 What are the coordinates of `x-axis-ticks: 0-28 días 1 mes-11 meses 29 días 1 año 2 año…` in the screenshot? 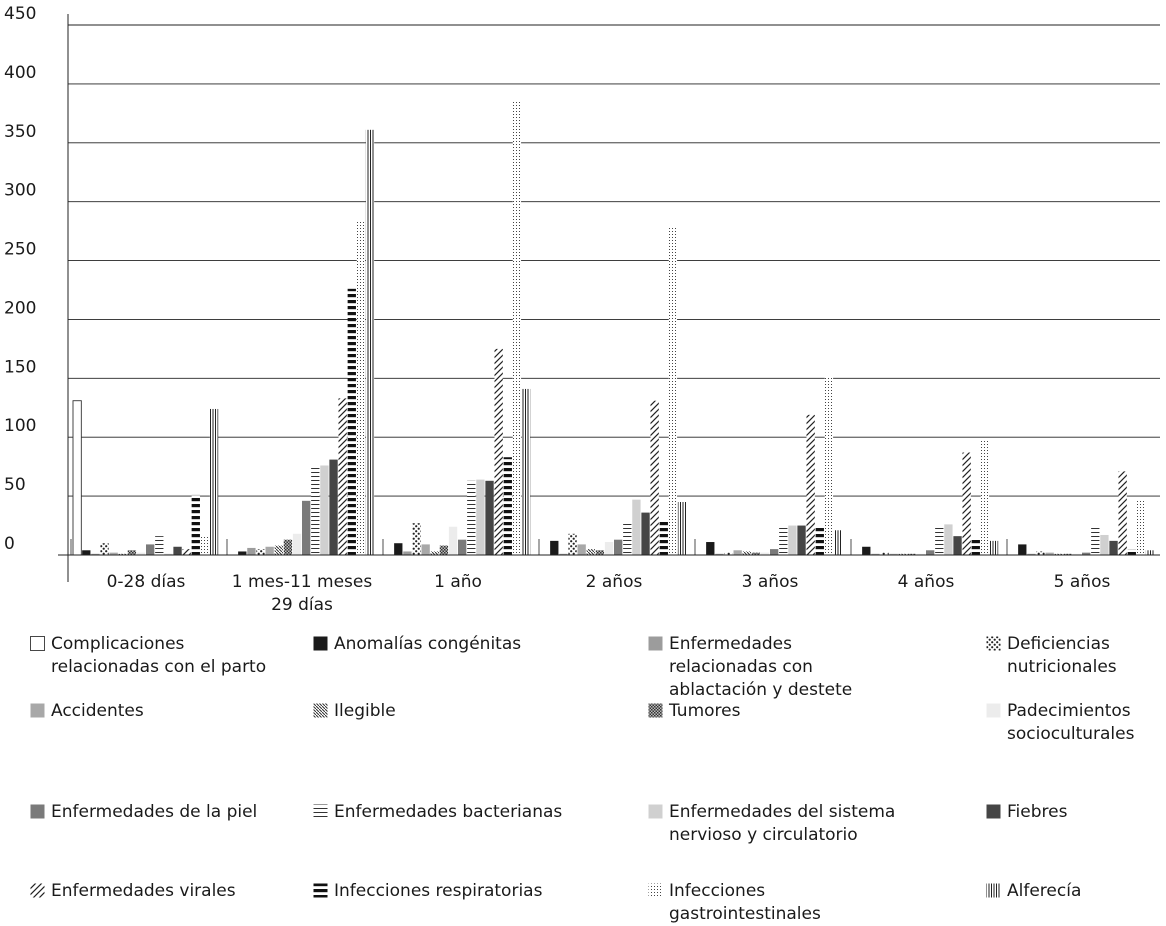 It's located at (609, 593).